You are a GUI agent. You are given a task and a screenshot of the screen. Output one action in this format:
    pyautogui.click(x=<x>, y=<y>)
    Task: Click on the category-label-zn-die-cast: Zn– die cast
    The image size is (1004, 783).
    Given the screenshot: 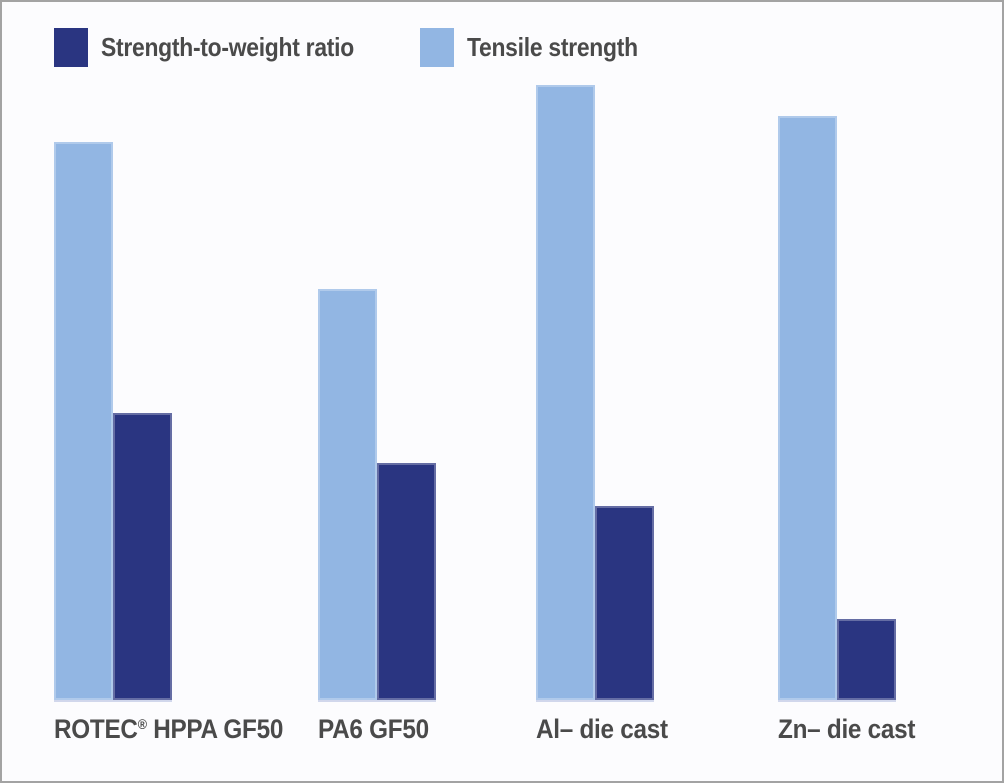 What is the action you would take?
    pyautogui.click(x=847, y=729)
    